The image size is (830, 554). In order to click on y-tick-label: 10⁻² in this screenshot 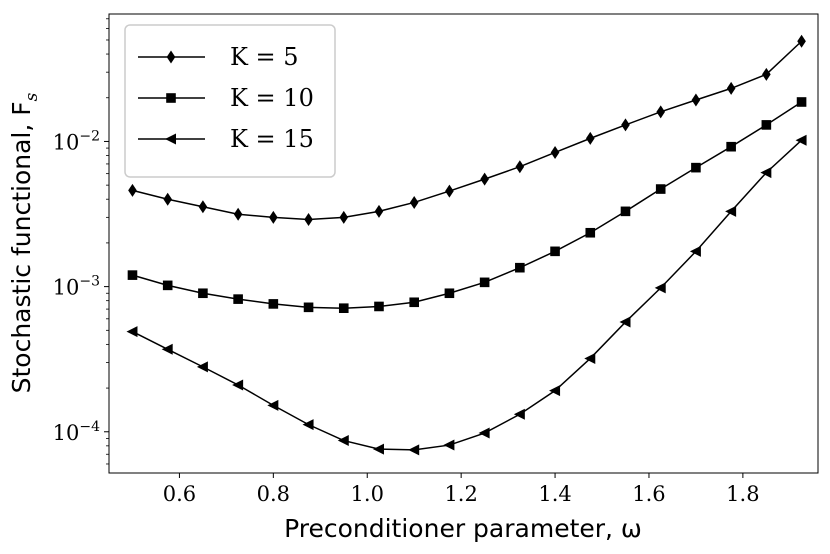, I will do `click(76, 141)`.